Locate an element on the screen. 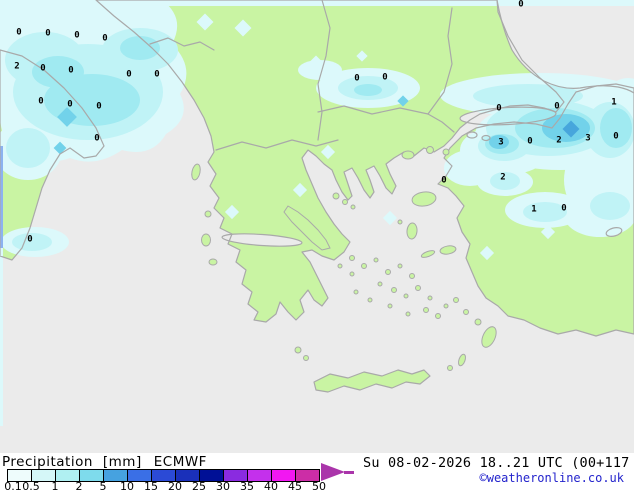 Image resolution: width=634 pixels, height=490 pixels. credit-text: ©weatheronline.co.uk is located at coordinates (552, 478).